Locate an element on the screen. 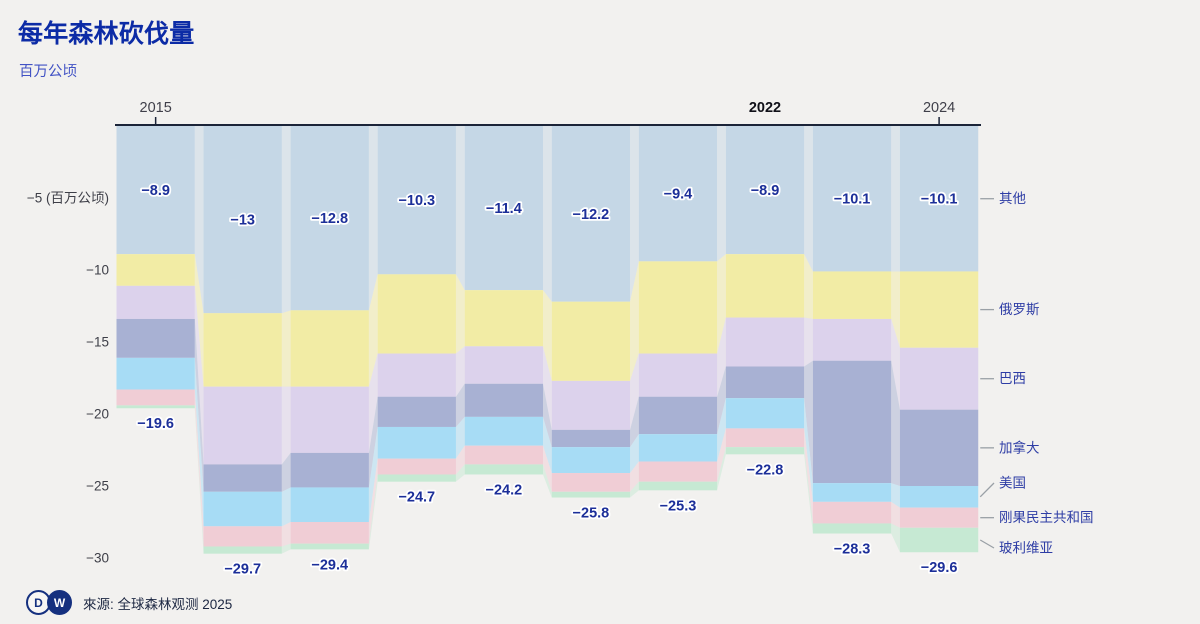 This screenshot has width=1200, height=624. bar-segment-2020-巴西 is located at coordinates (591, 405).